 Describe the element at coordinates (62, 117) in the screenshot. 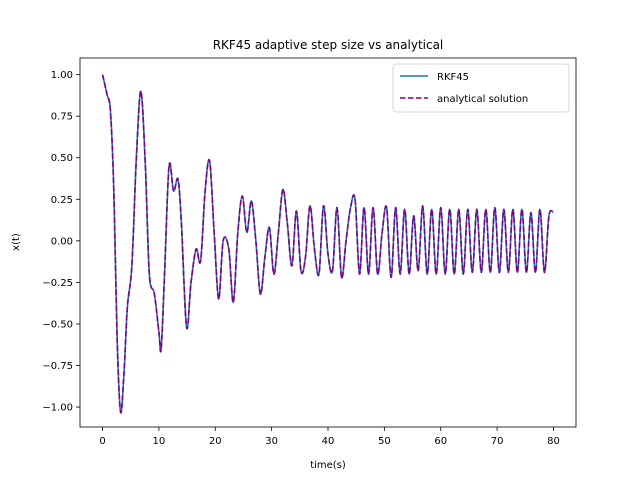

I see `y-tick-label: 0.75` at that location.